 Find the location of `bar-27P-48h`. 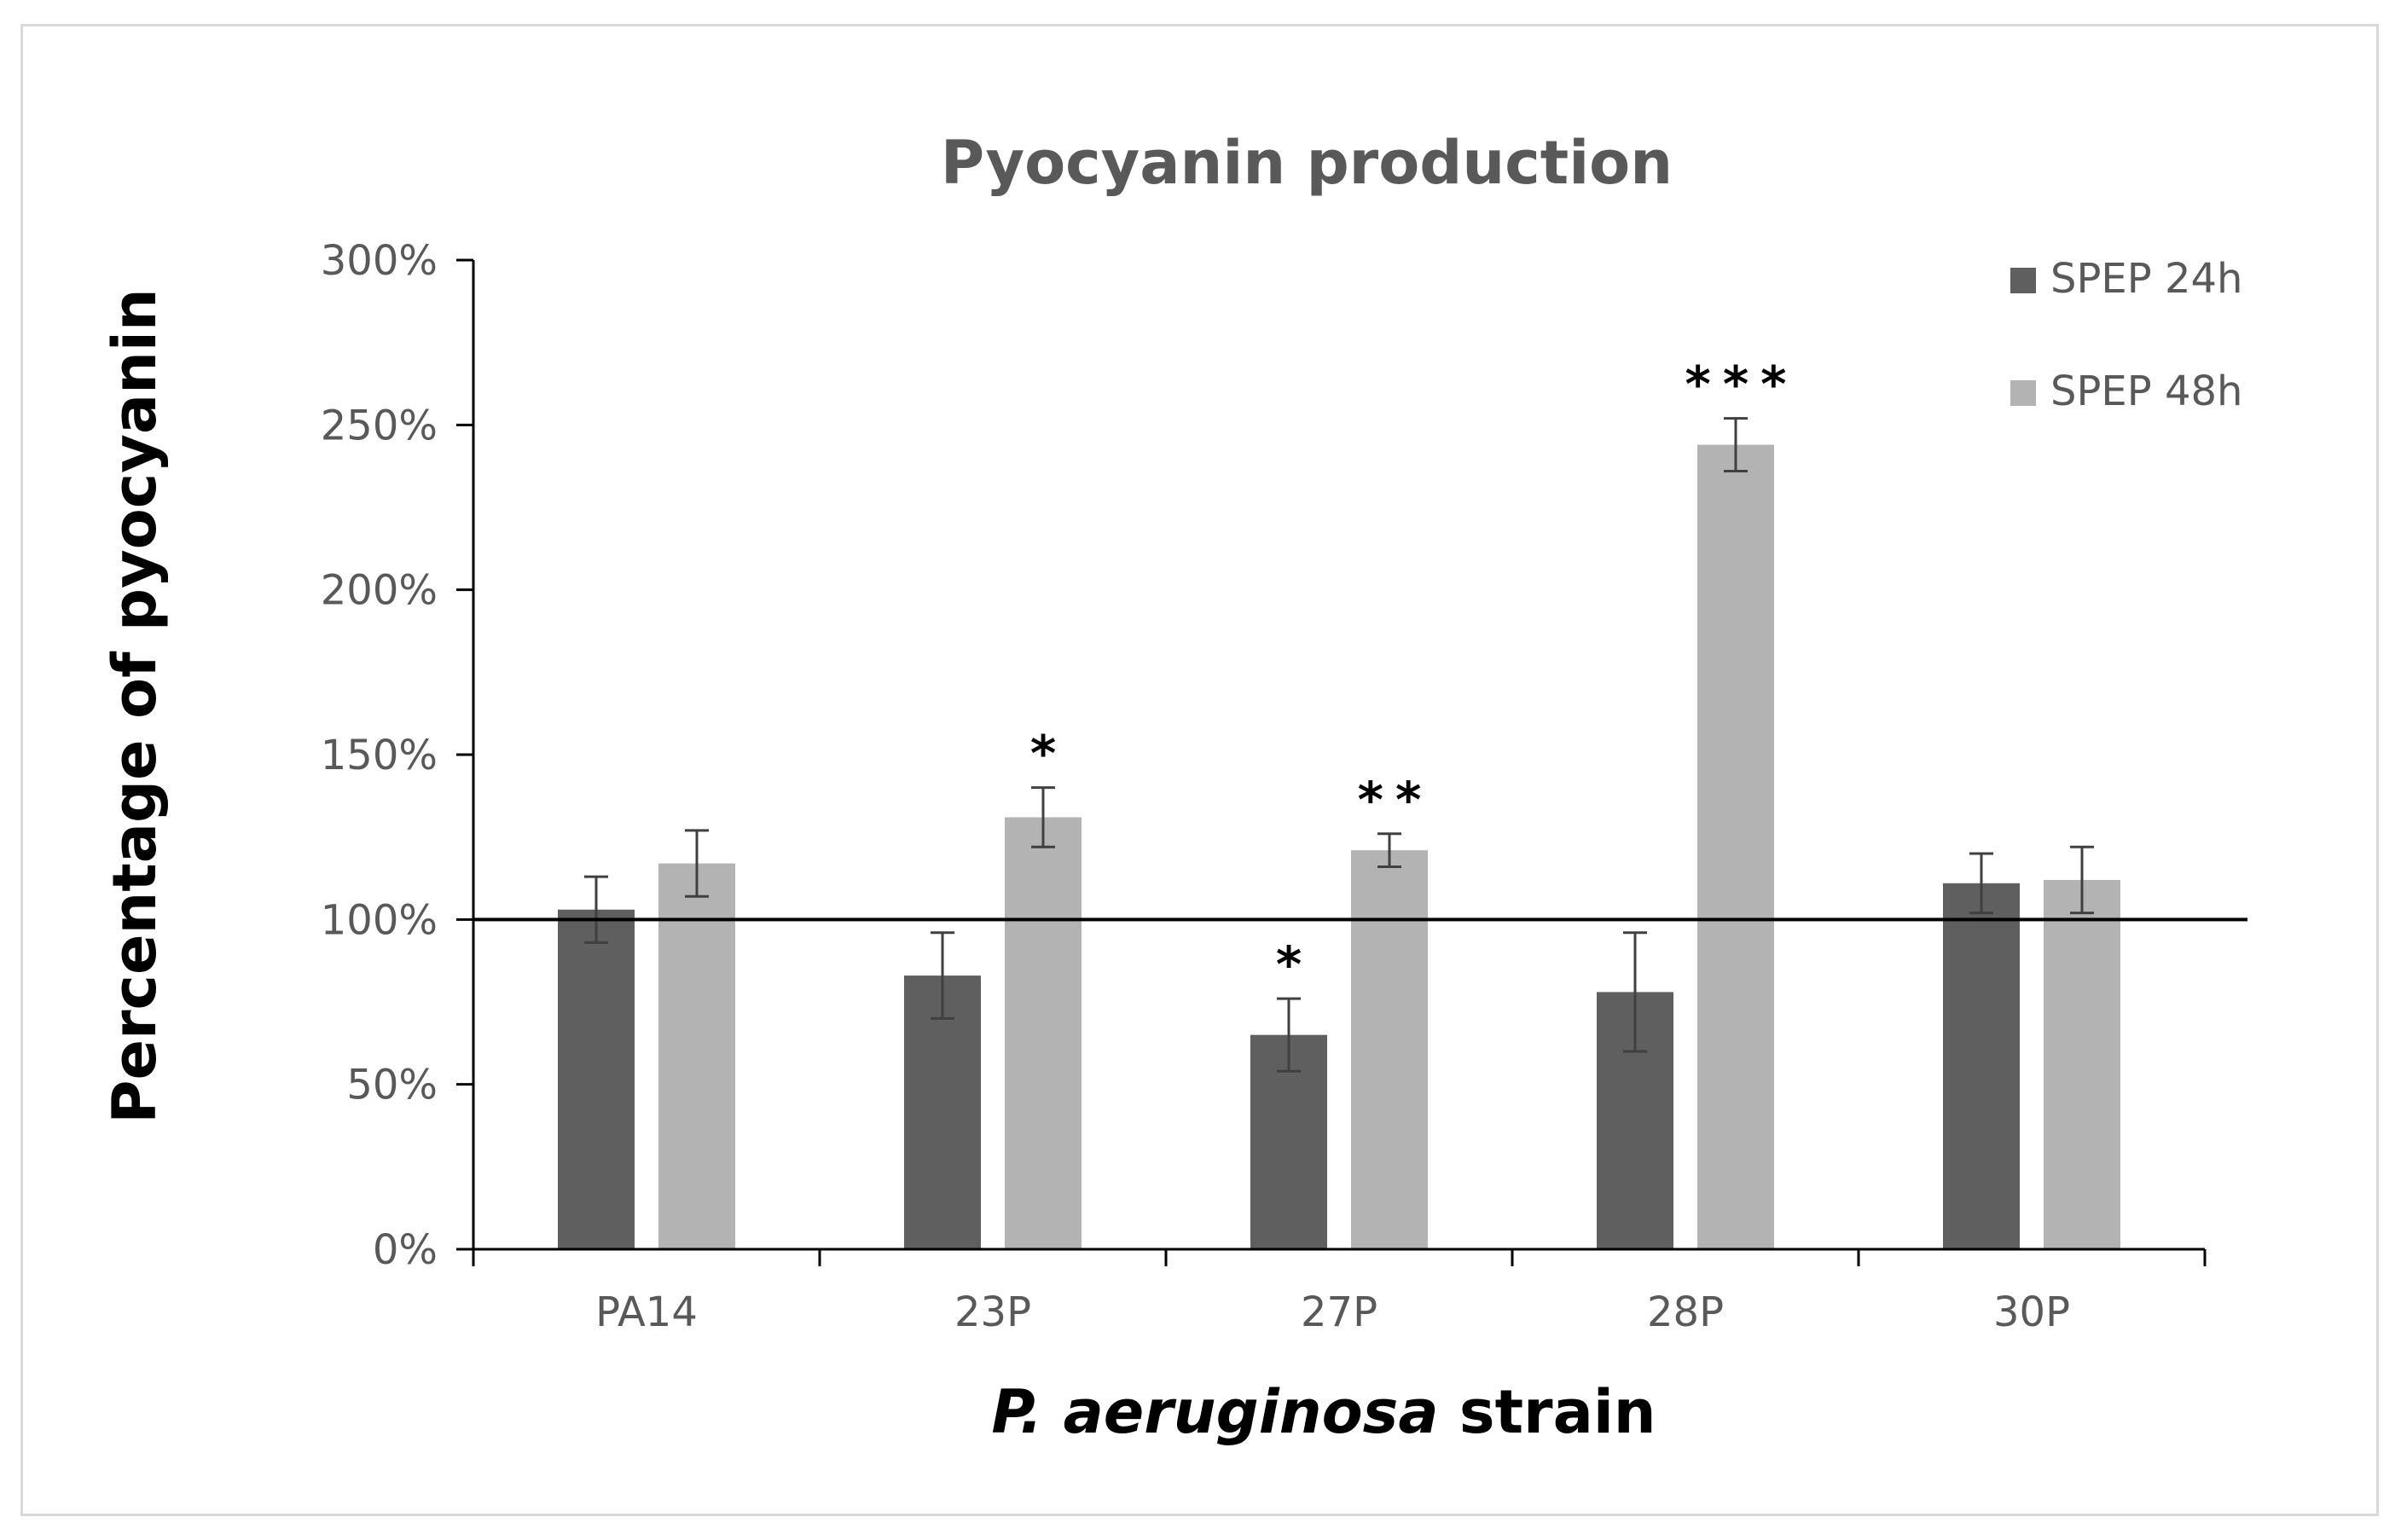

bar-27P-48h is located at coordinates (1389, 1049).